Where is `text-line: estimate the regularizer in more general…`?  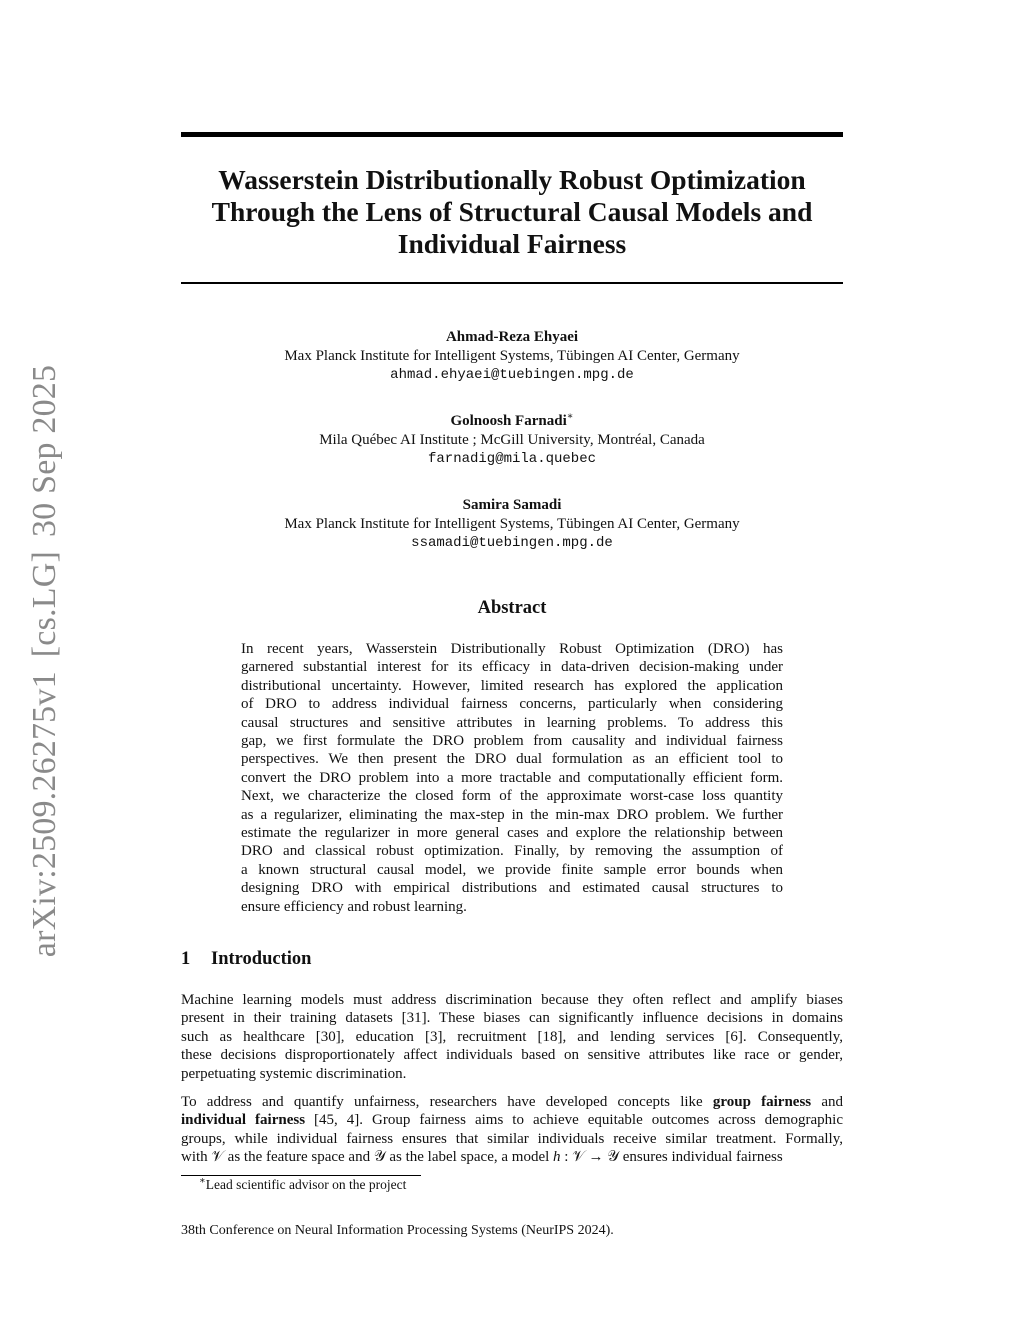
text-line: estimate the regularizer in more general… is located at coordinates (512, 833).